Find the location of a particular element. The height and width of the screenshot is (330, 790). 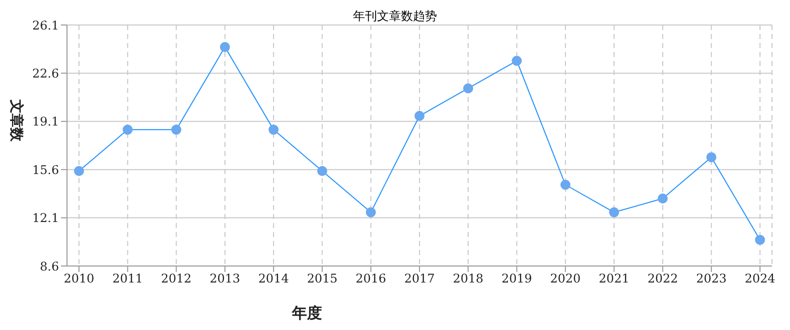

x-tick-label: 2010 is located at coordinates (79, 279).